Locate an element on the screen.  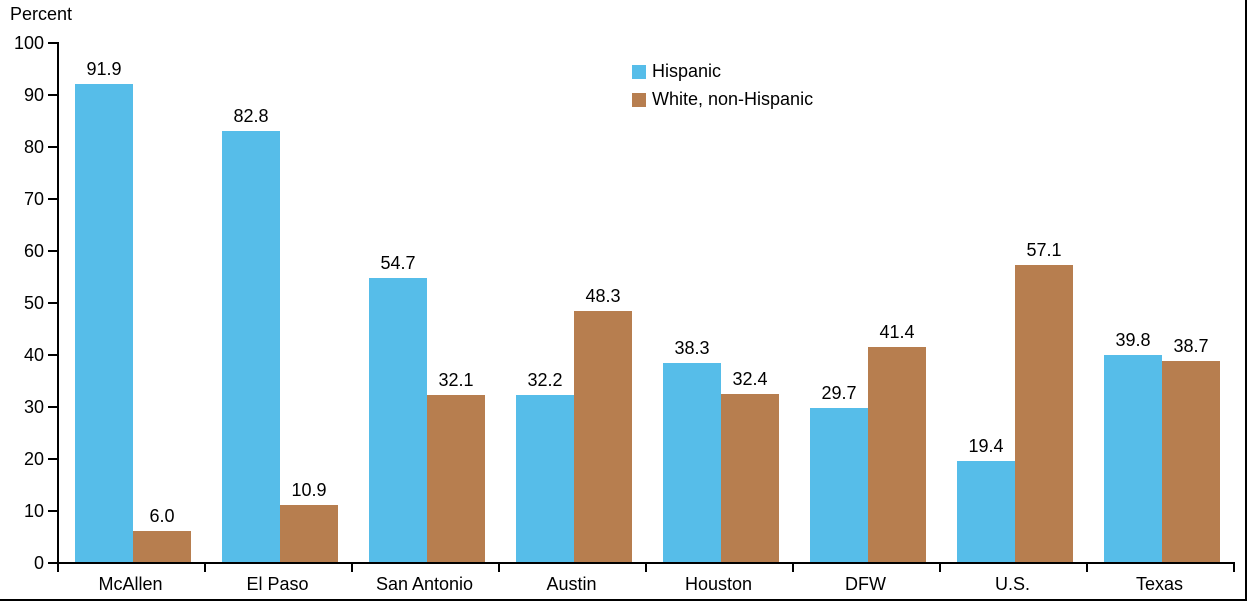
y-tick-label: 90 is located at coordinates (33, 95).